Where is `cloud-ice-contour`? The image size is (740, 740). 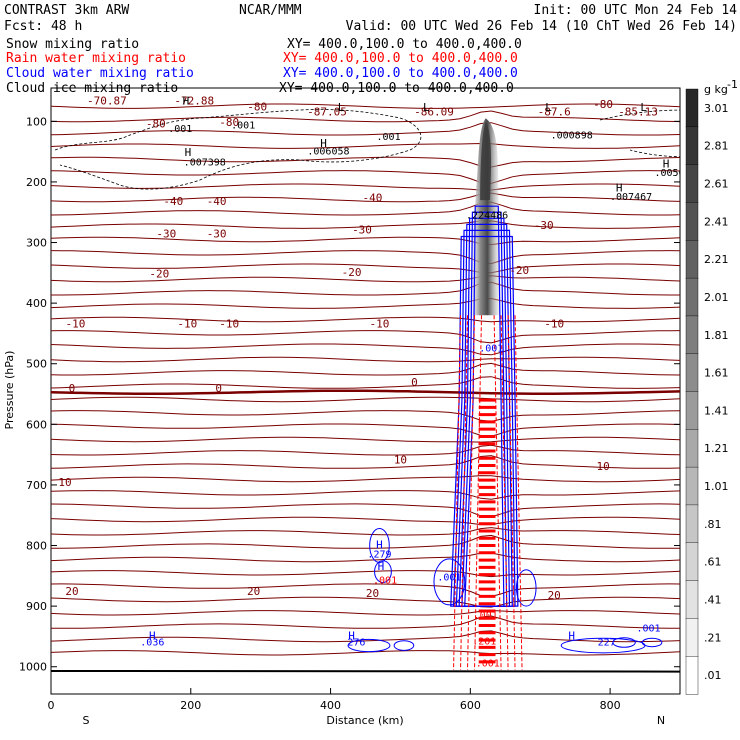 cloud-ice-contour is located at coordinates (639, 133).